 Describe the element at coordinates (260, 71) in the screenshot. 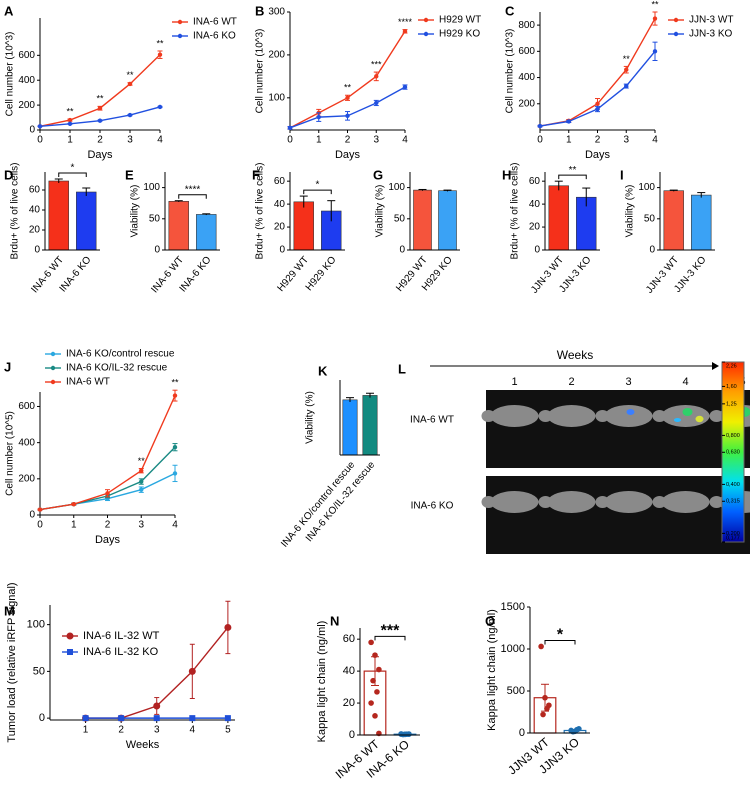

I see `y-axis-label: Cell number (10^3)` at that location.